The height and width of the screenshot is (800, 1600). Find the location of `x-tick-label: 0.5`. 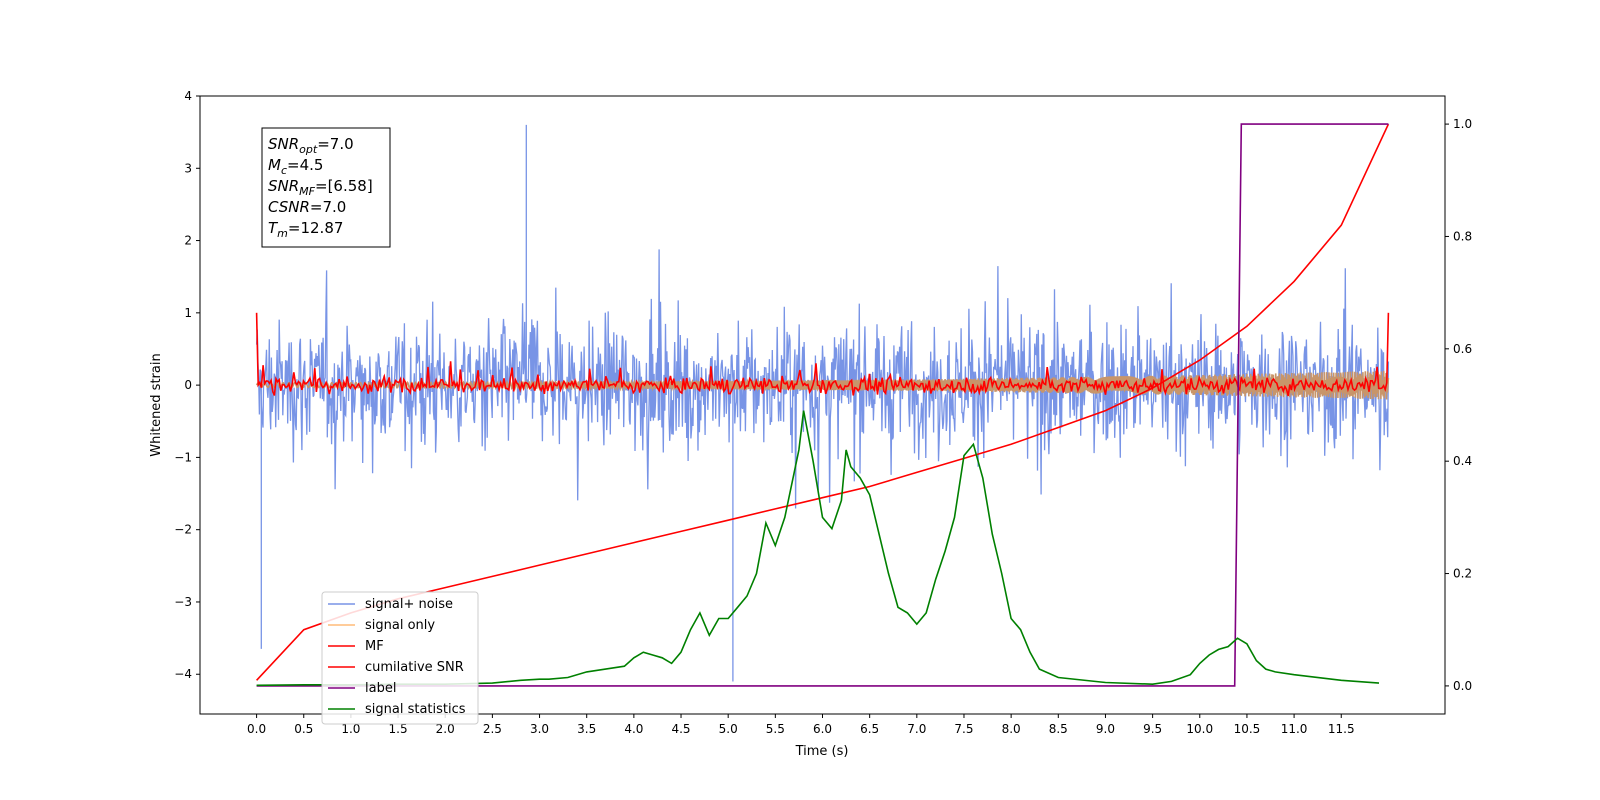

x-tick-label: 0.5 is located at coordinates (303, 729).